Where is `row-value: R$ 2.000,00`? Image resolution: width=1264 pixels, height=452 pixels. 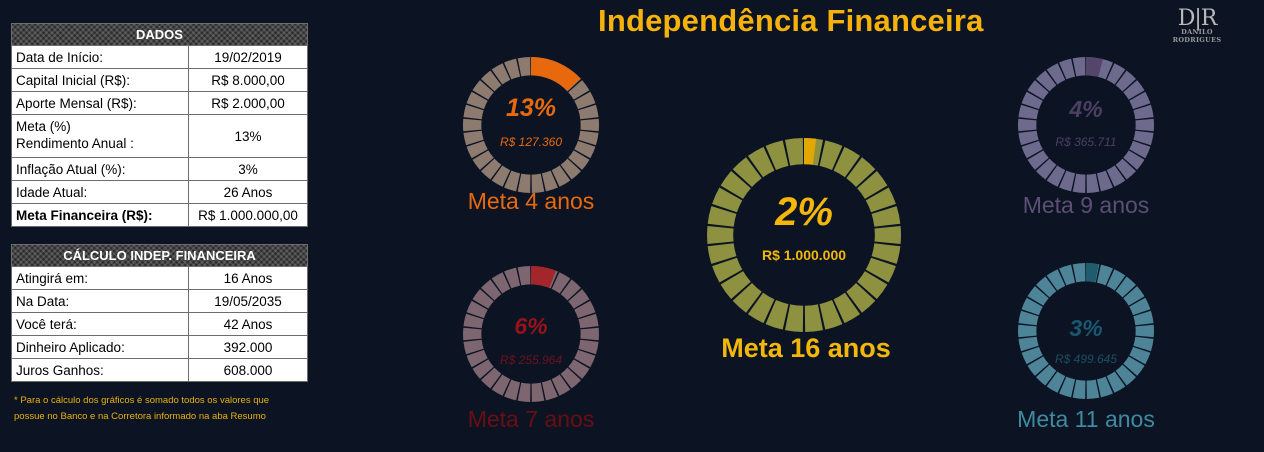 row-value: R$ 2.000,00 is located at coordinates (248, 103).